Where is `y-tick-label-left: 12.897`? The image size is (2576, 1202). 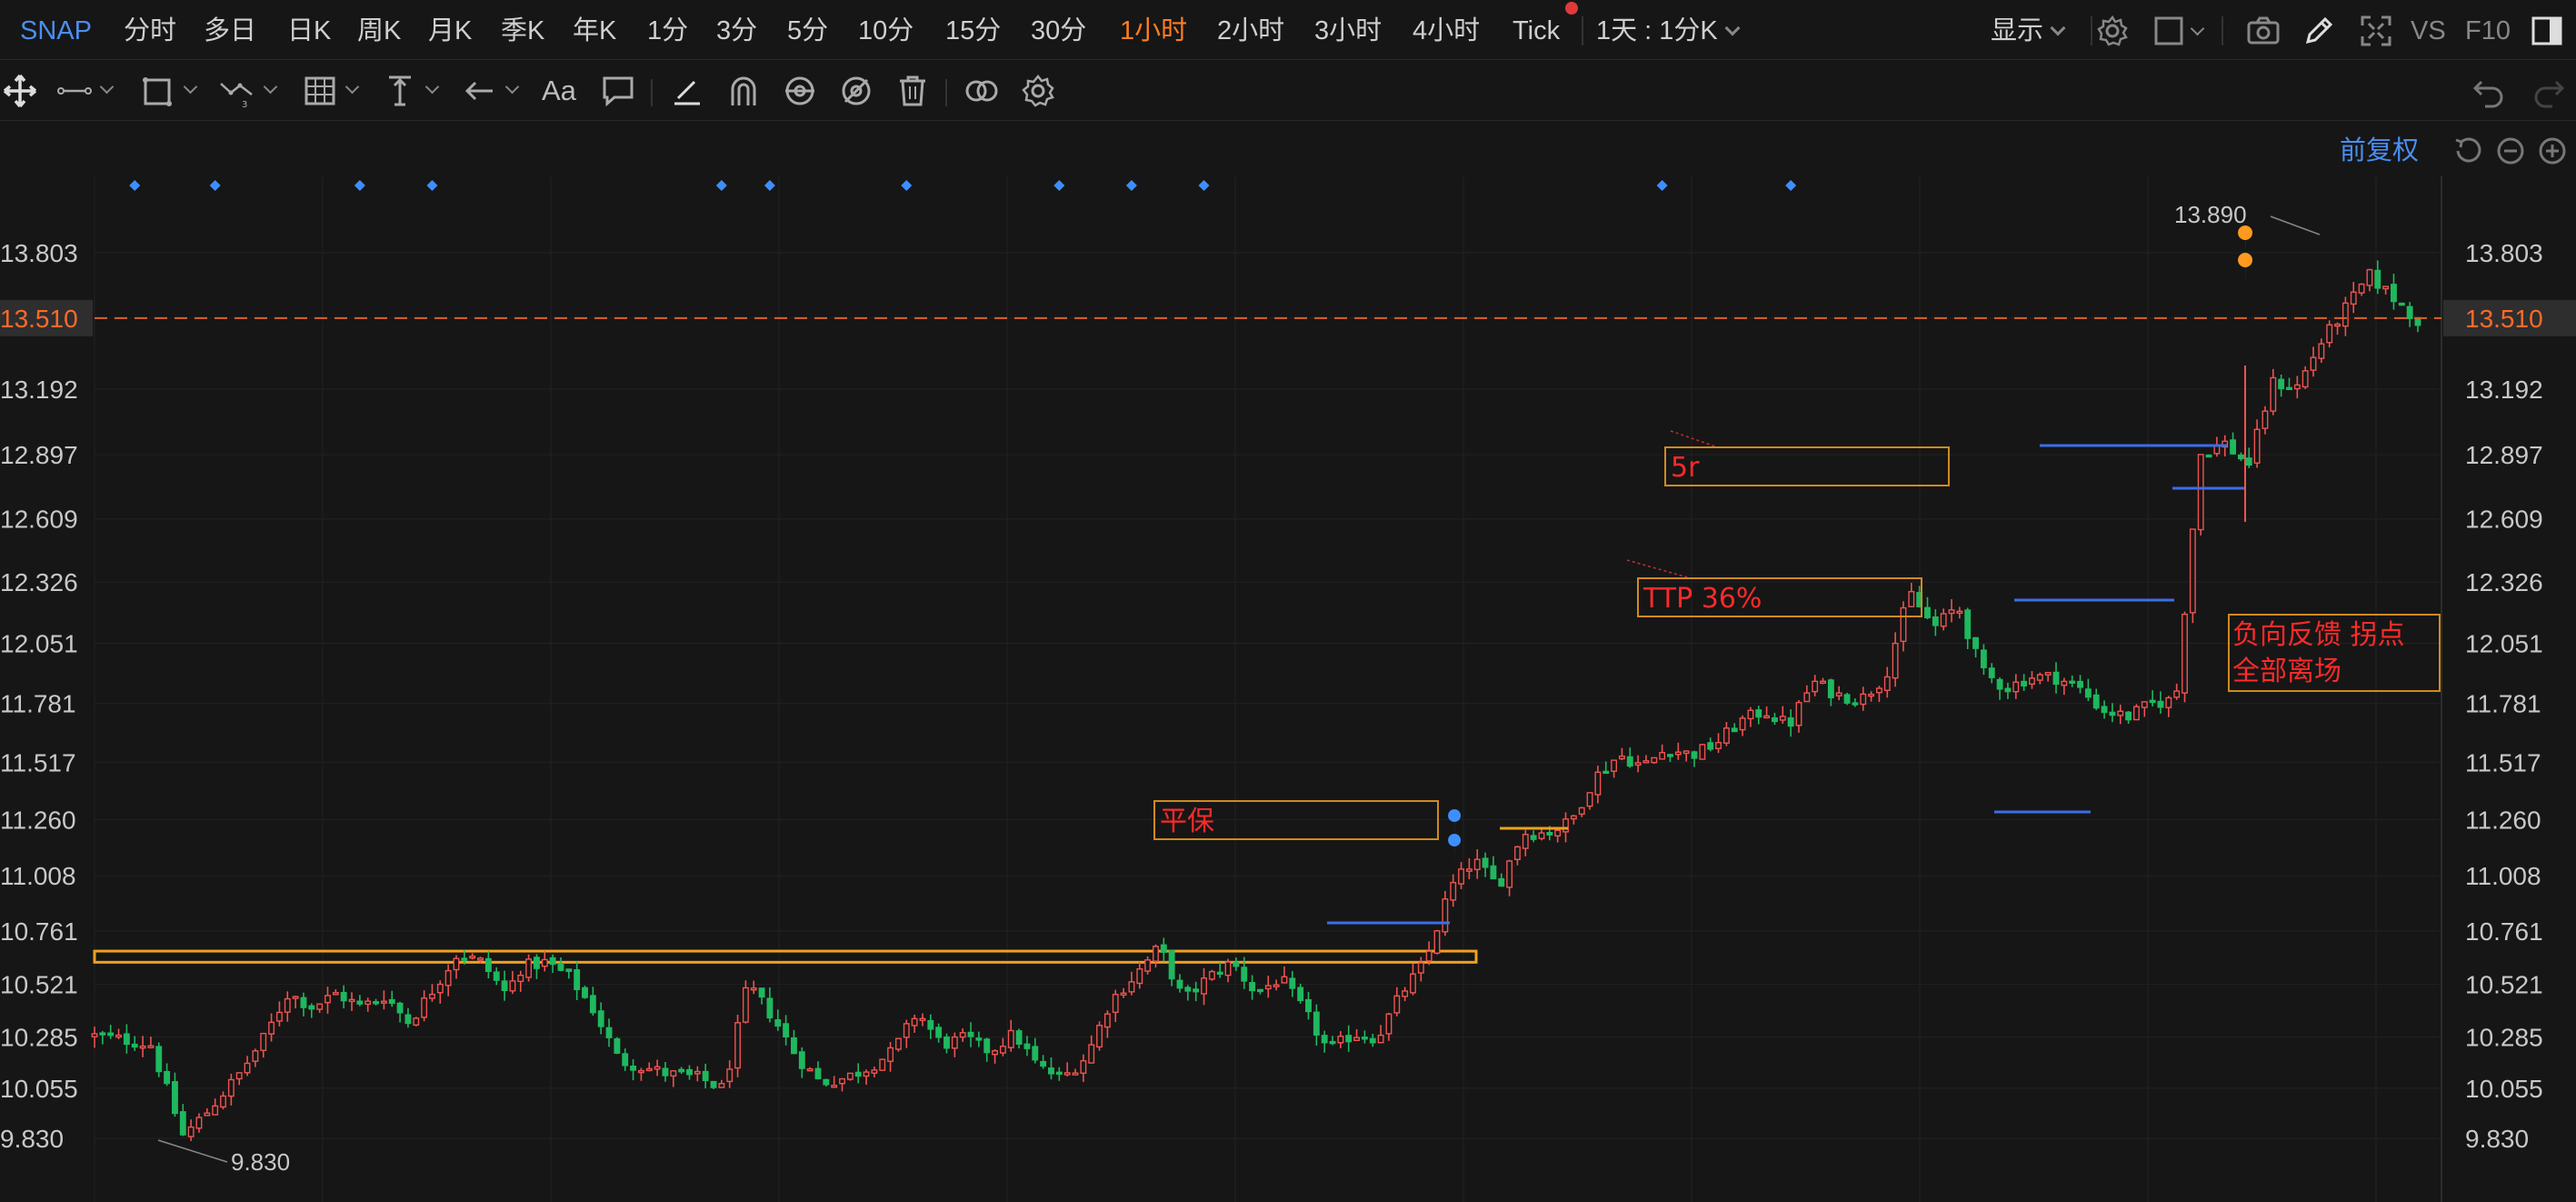
y-tick-label-left: 12.897 is located at coordinates (39, 455).